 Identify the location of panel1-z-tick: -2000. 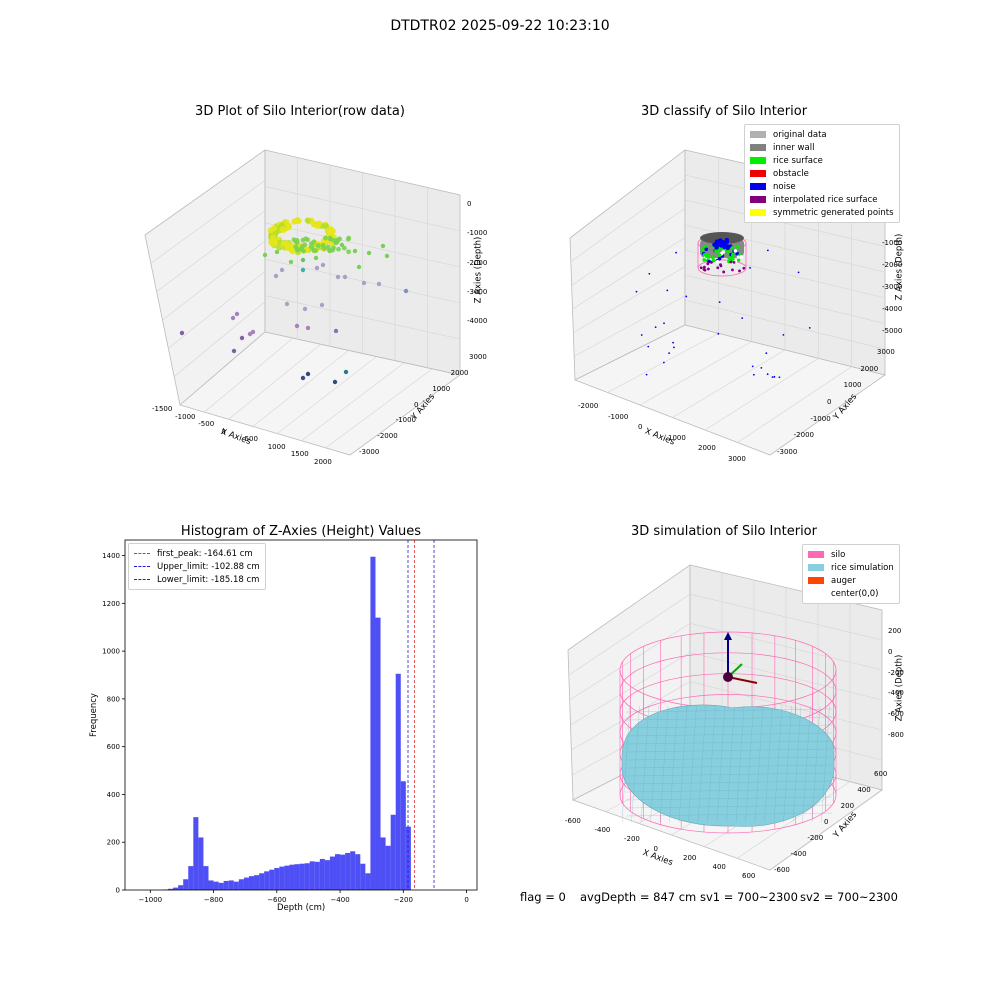
(477, 262).